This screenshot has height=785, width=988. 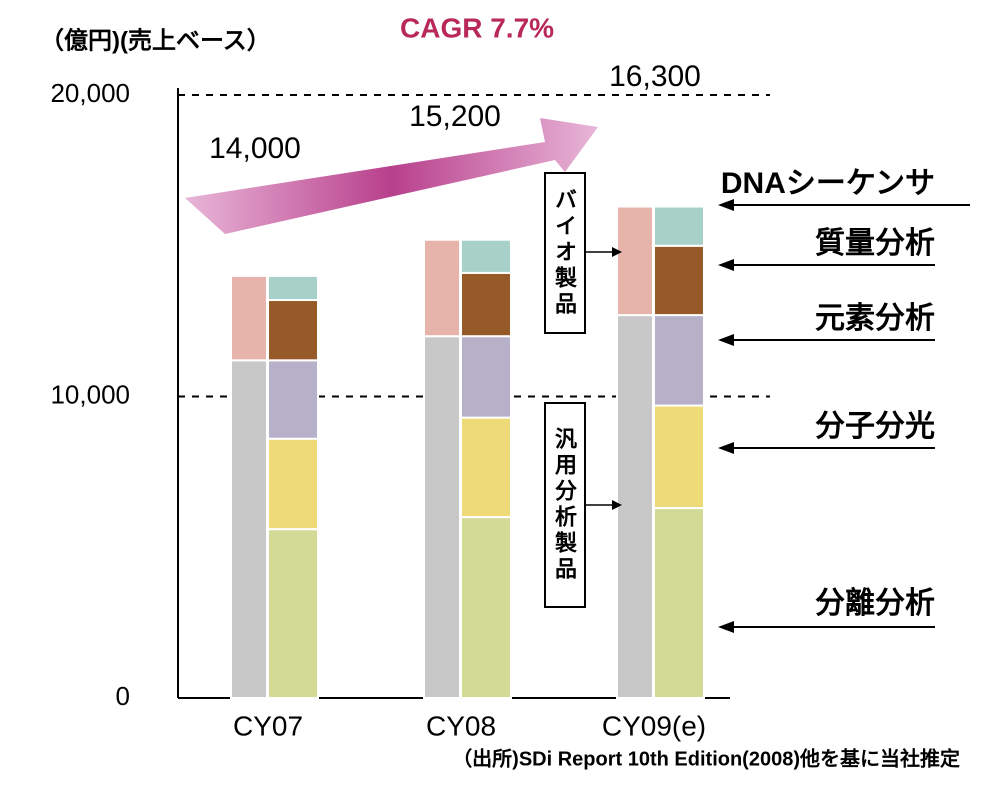 I want to click on general-label: 汎用分析製品, so click(x=565, y=505).